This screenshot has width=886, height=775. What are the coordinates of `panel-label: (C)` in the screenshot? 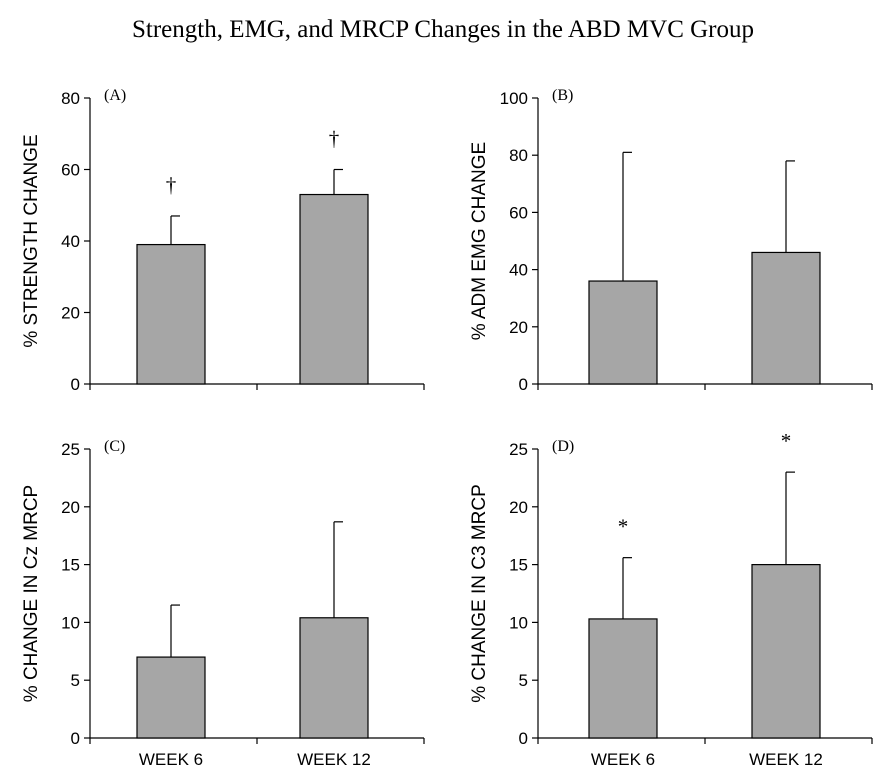 It's located at (114, 446).